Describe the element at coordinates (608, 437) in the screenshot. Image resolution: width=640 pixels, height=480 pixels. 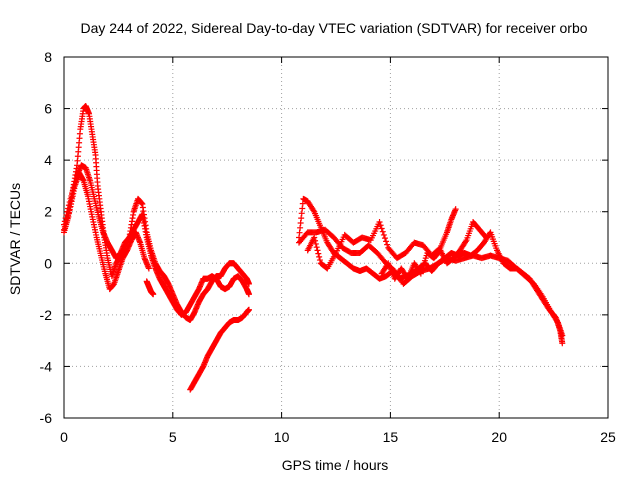
I see `x-tick-label: 25` at that location.